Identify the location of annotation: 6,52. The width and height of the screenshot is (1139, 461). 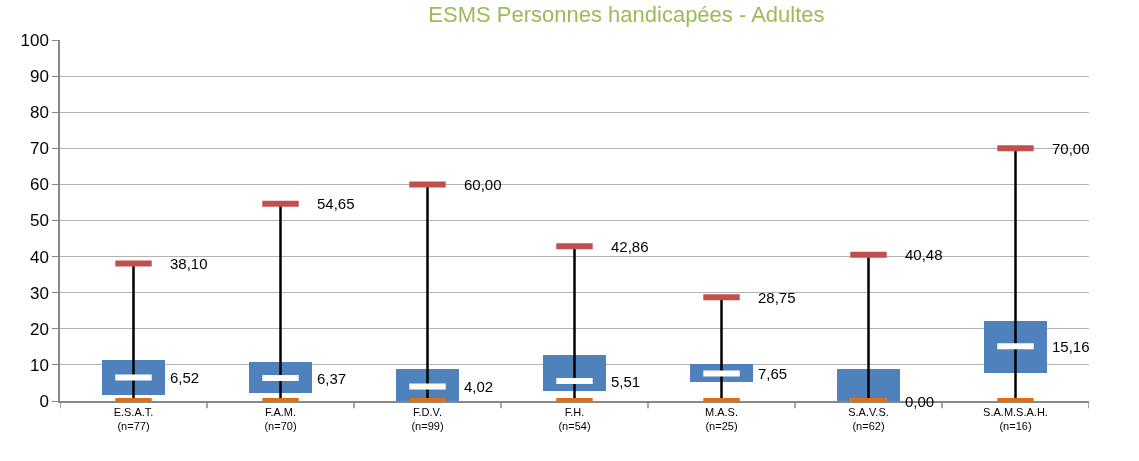
(185, 377).